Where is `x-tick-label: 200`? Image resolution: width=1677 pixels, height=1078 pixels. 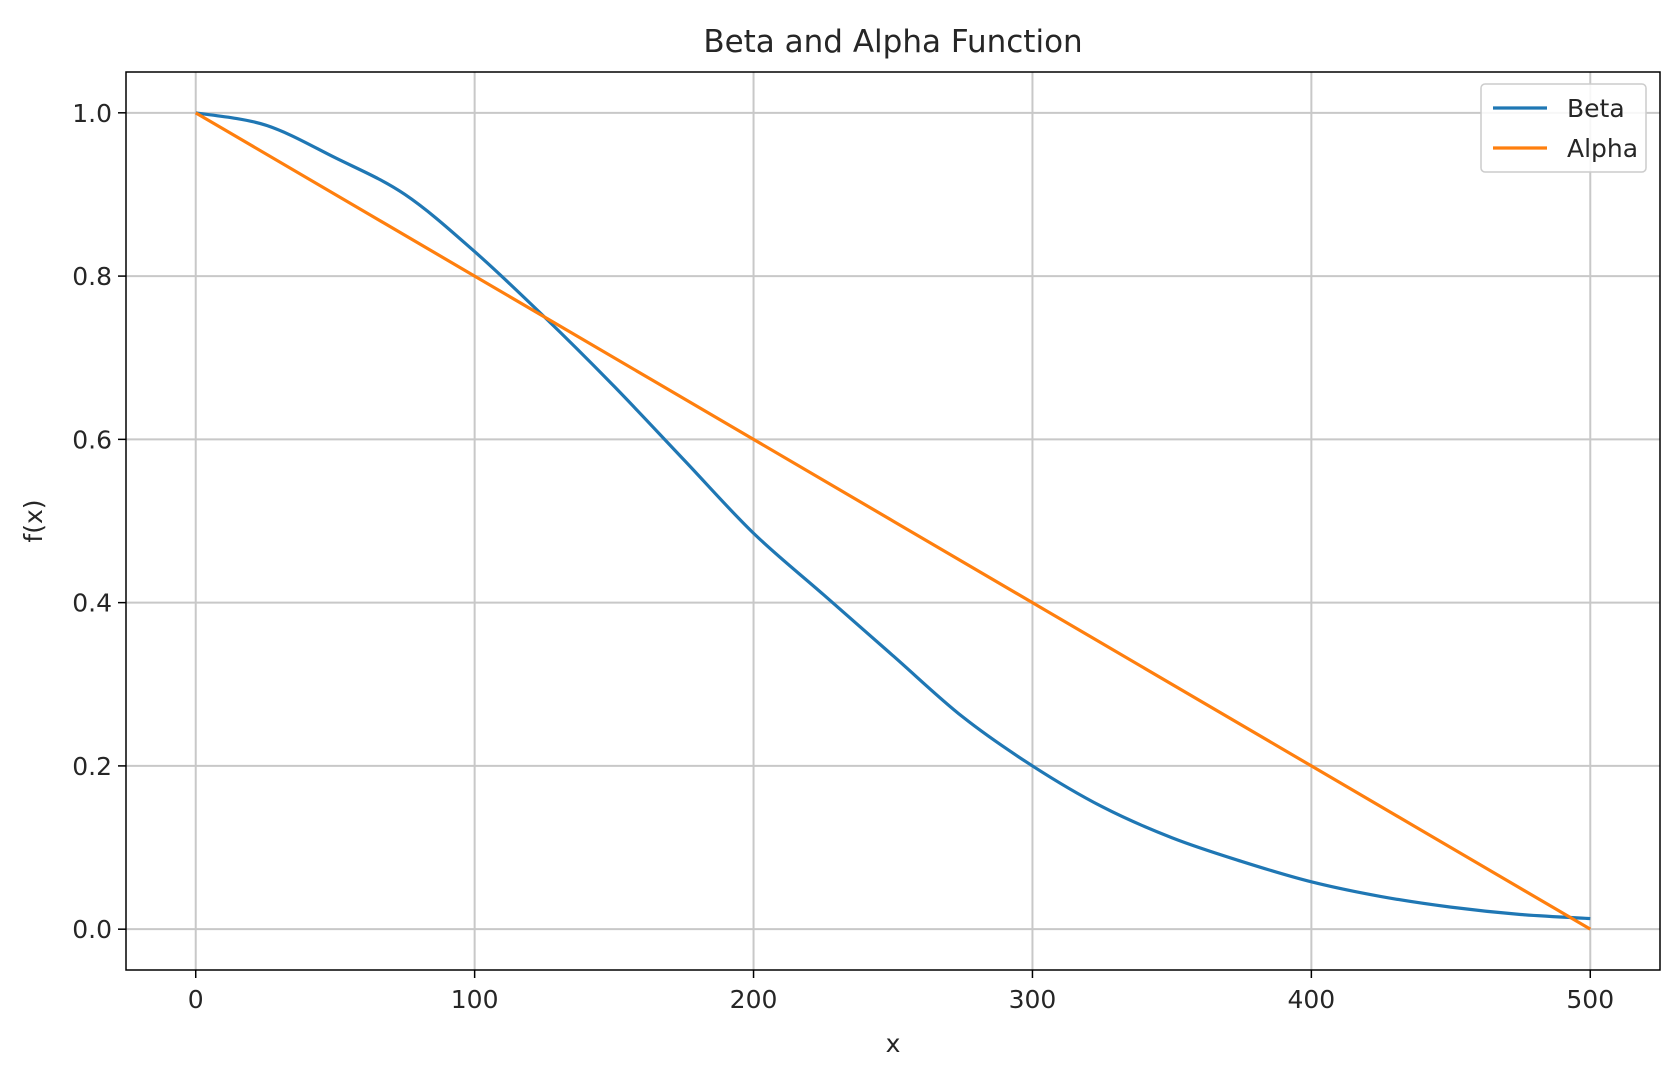
x-tick-label: 200 is located at coordinates (754, 999).